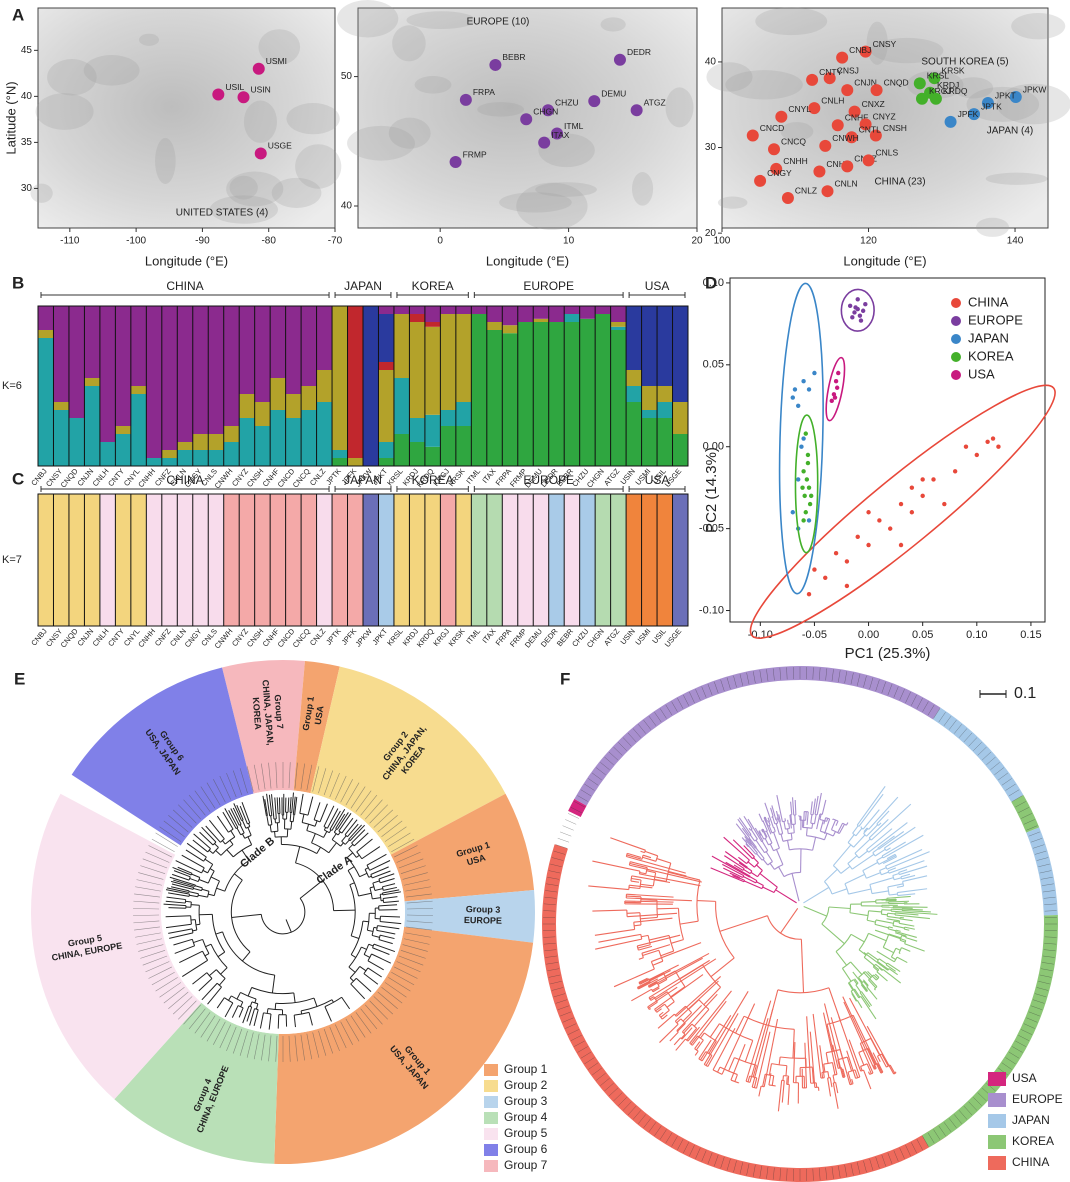 Image resolution: width=1070 pixels, height=1182 pixels. I want to click on group-wedge, so click(196, 1083).